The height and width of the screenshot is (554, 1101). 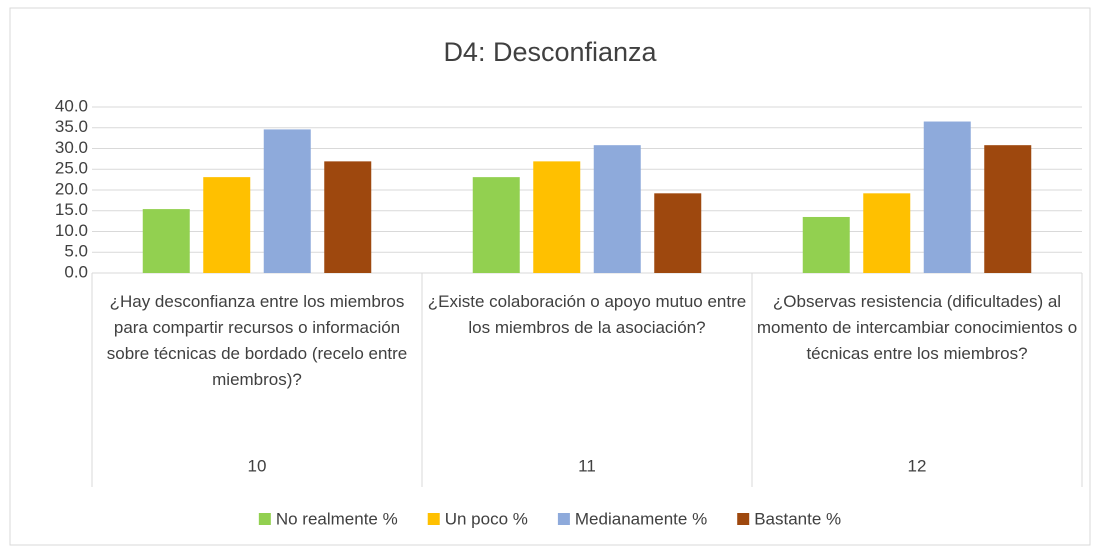 What do you see at coordinates (587, 465) in the screenshot?
I see `x-group-label: 11` at bounding box center [587, 465].